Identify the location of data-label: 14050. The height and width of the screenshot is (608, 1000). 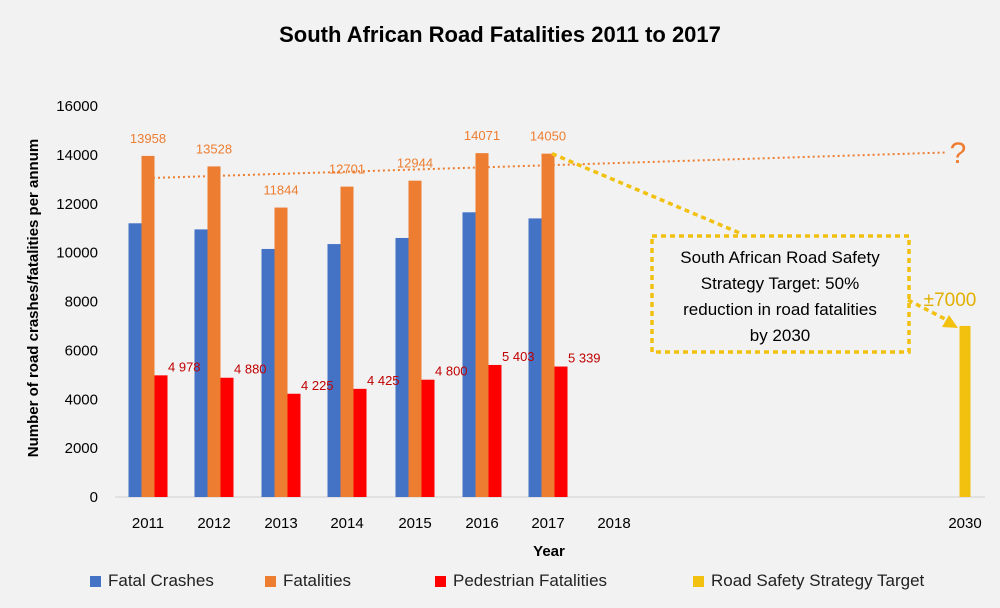
(548, 136).